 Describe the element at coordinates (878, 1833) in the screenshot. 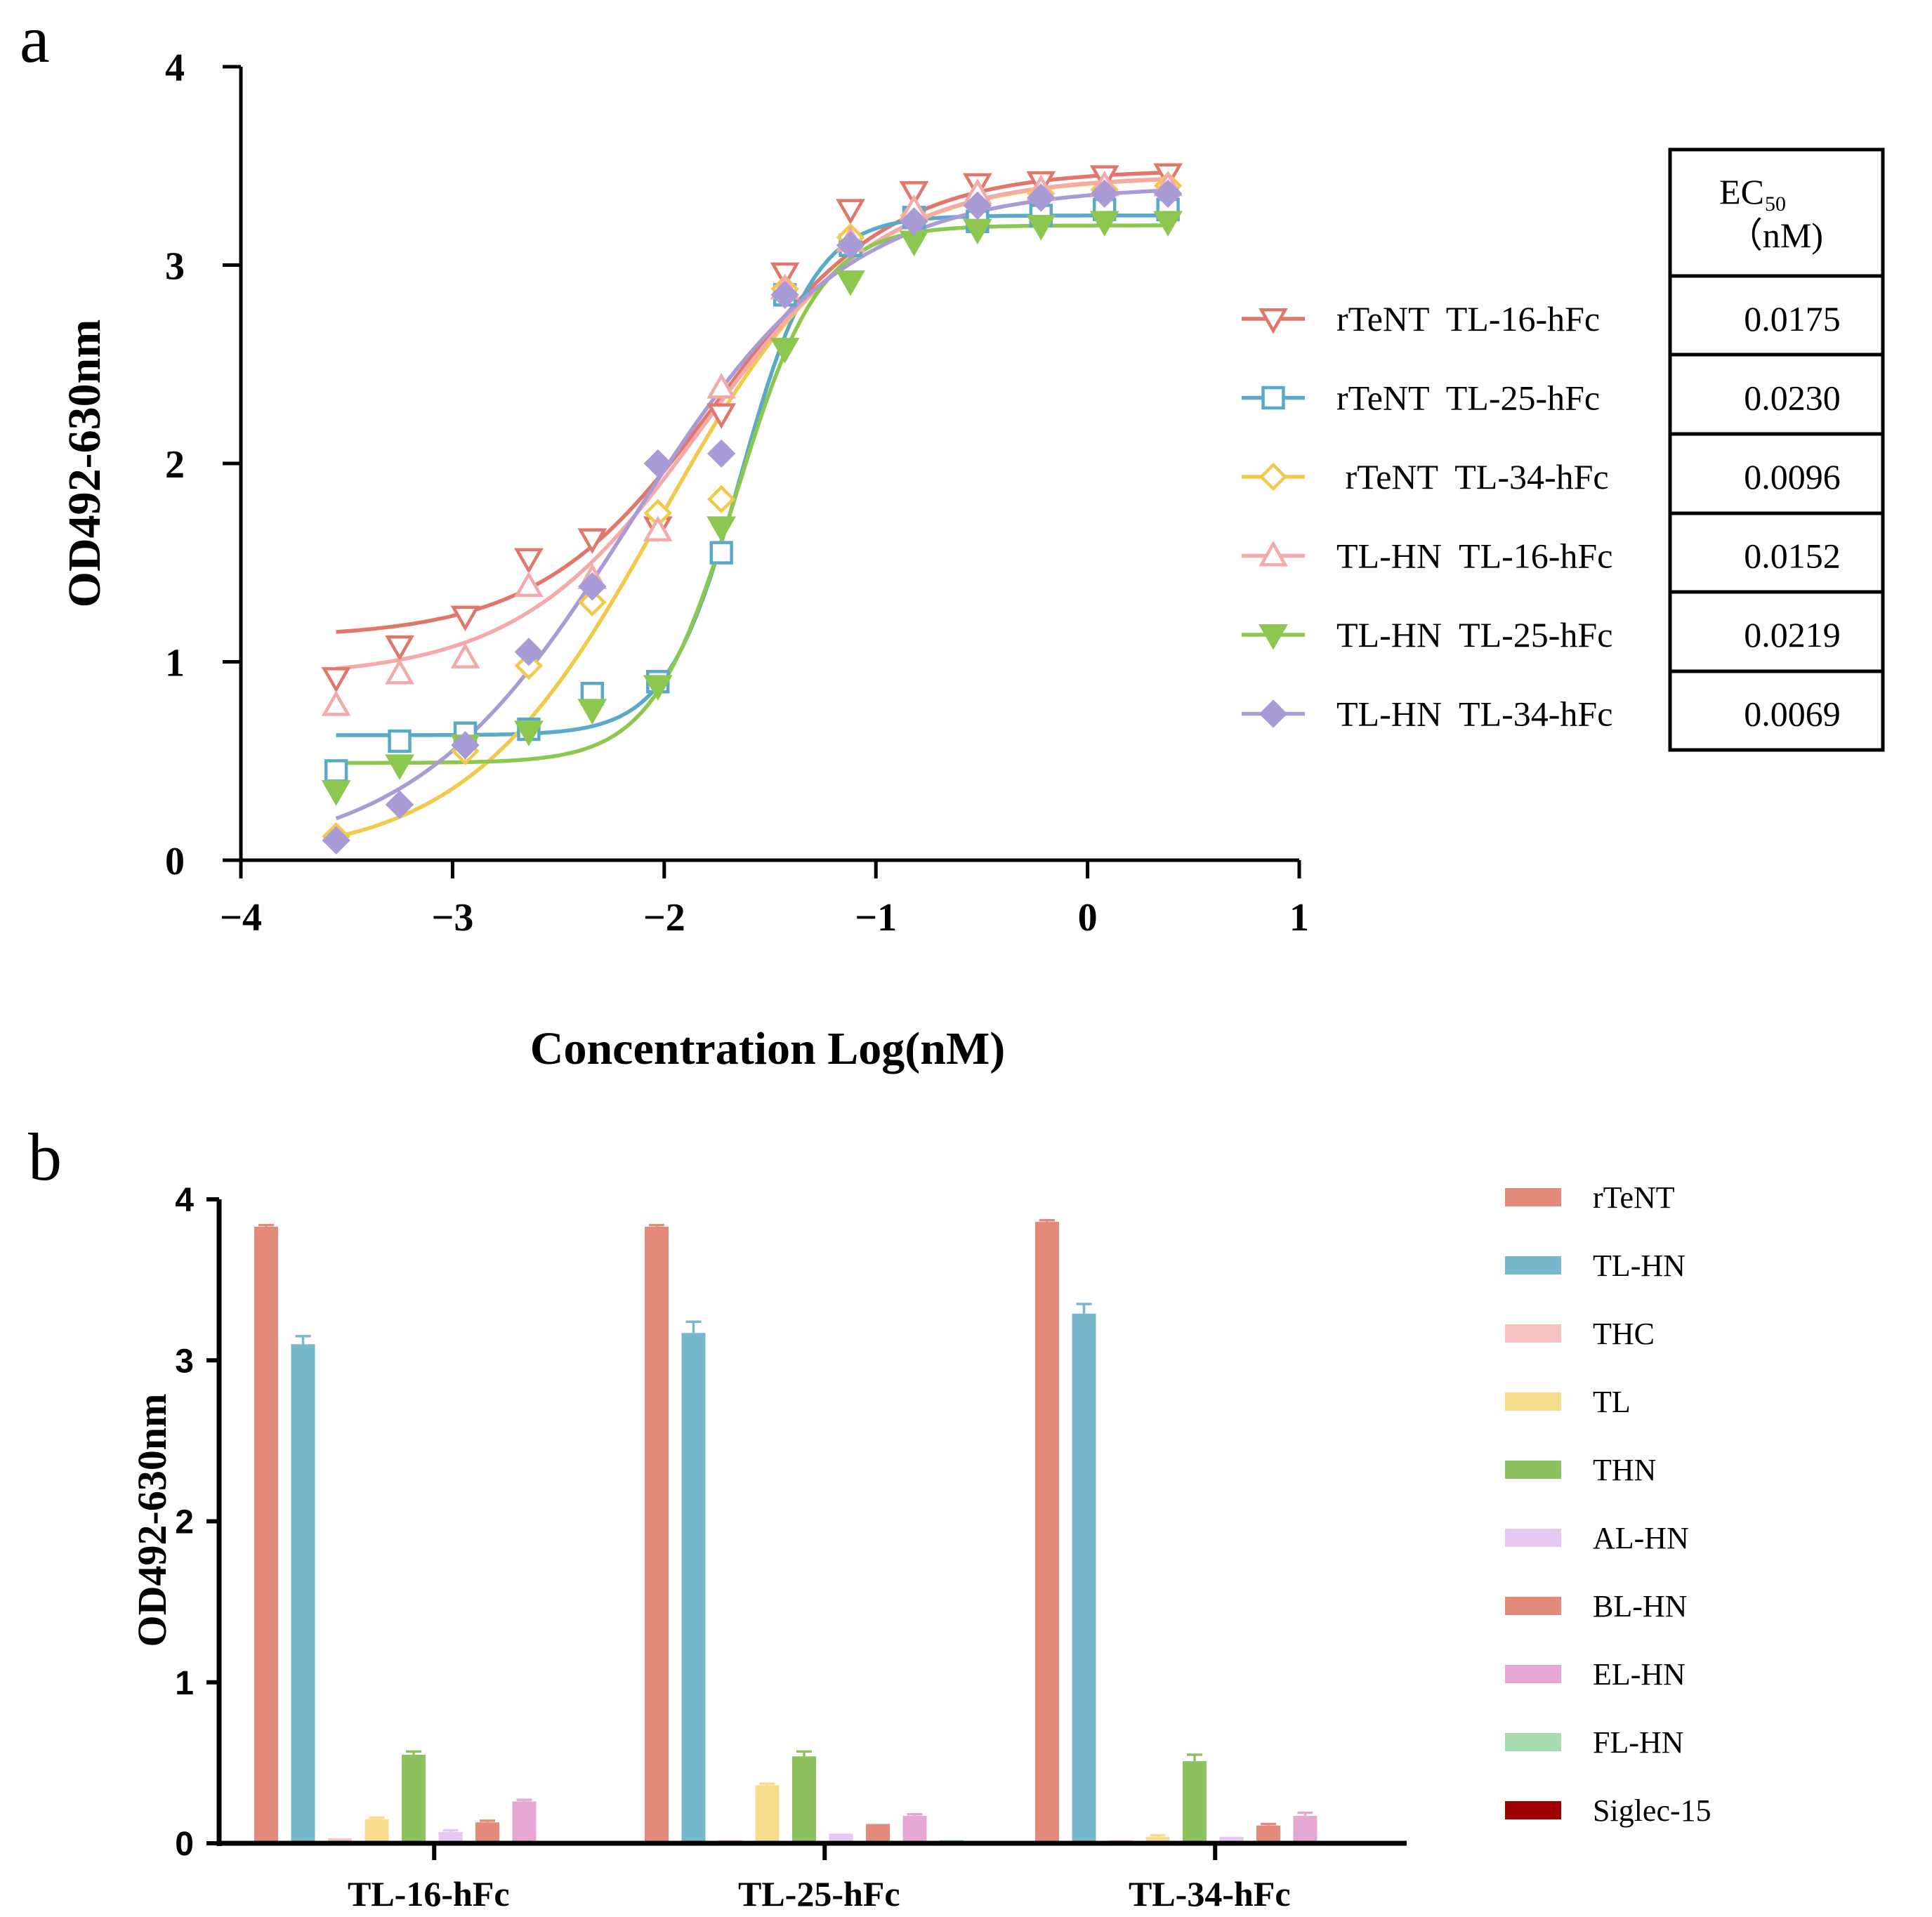

I see `bar-bl-hn-tl-25-hfc` at that location.